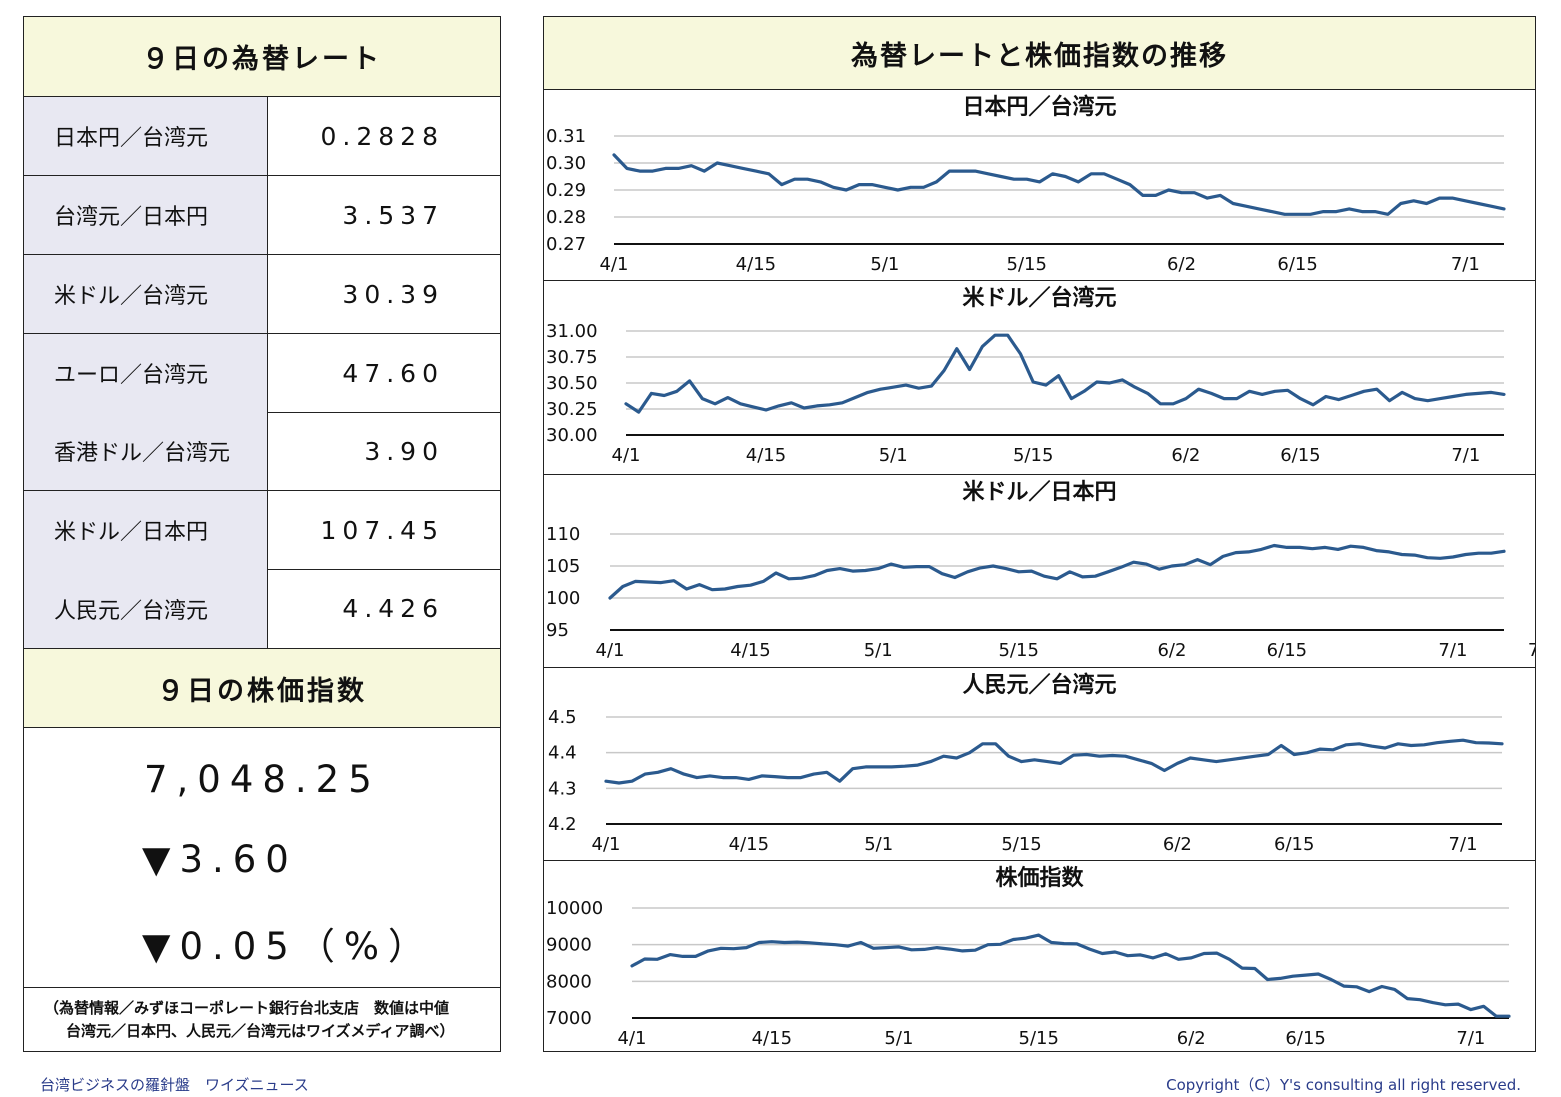 This screenshot has height=1097, width=1561. What do you see at coordinates (566, 190) in the screenshot?
I see `y-tick-label: 0.29` at bounding box center [566, 190].